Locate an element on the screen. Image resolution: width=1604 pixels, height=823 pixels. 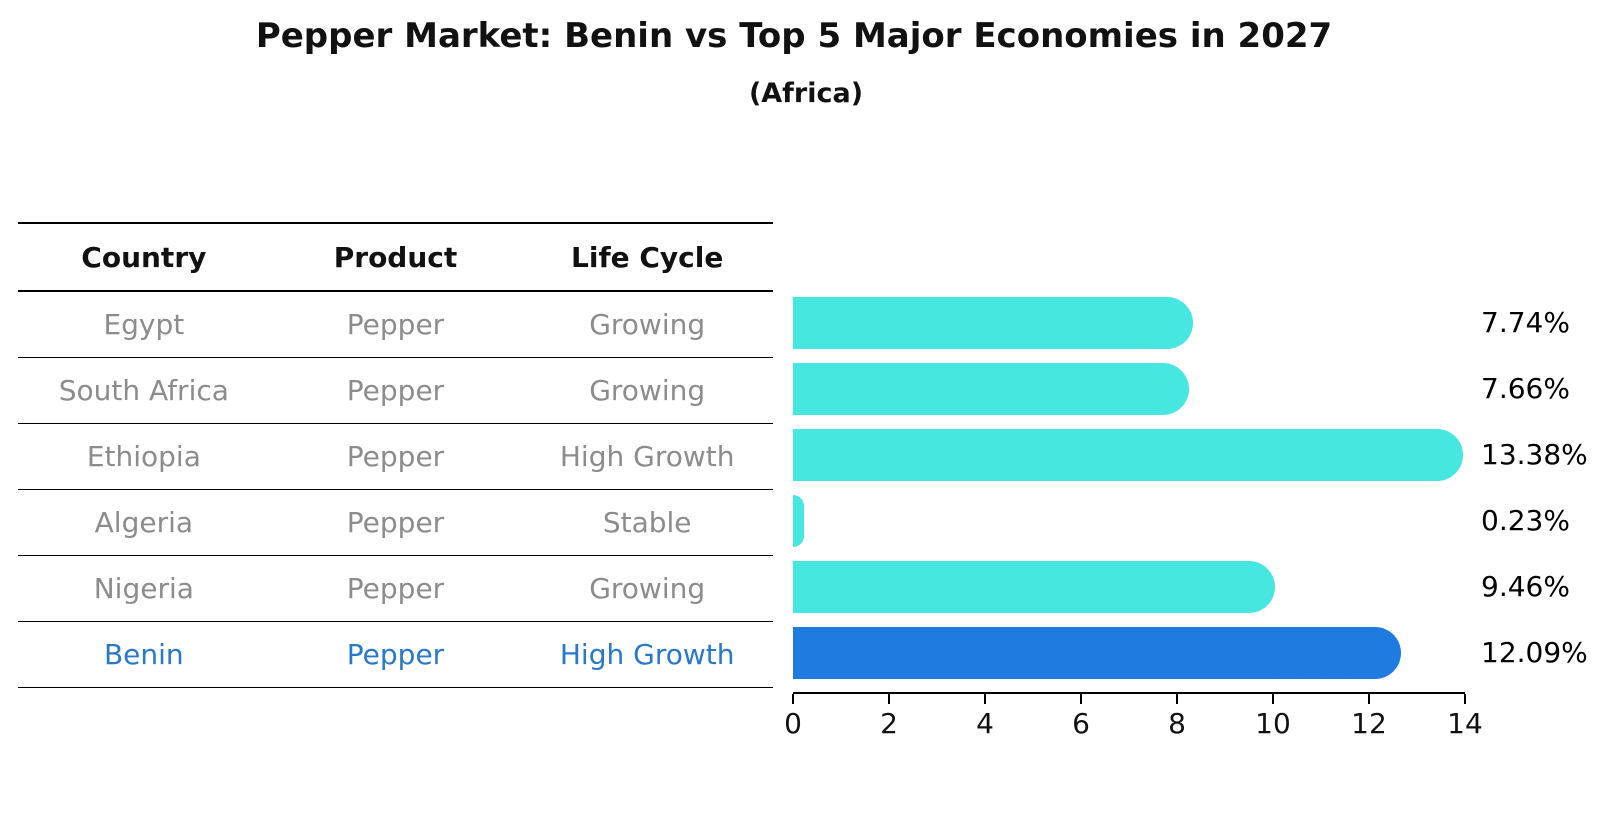
x-axis-tick-label: 8 is located at coordinates (1177, 723).